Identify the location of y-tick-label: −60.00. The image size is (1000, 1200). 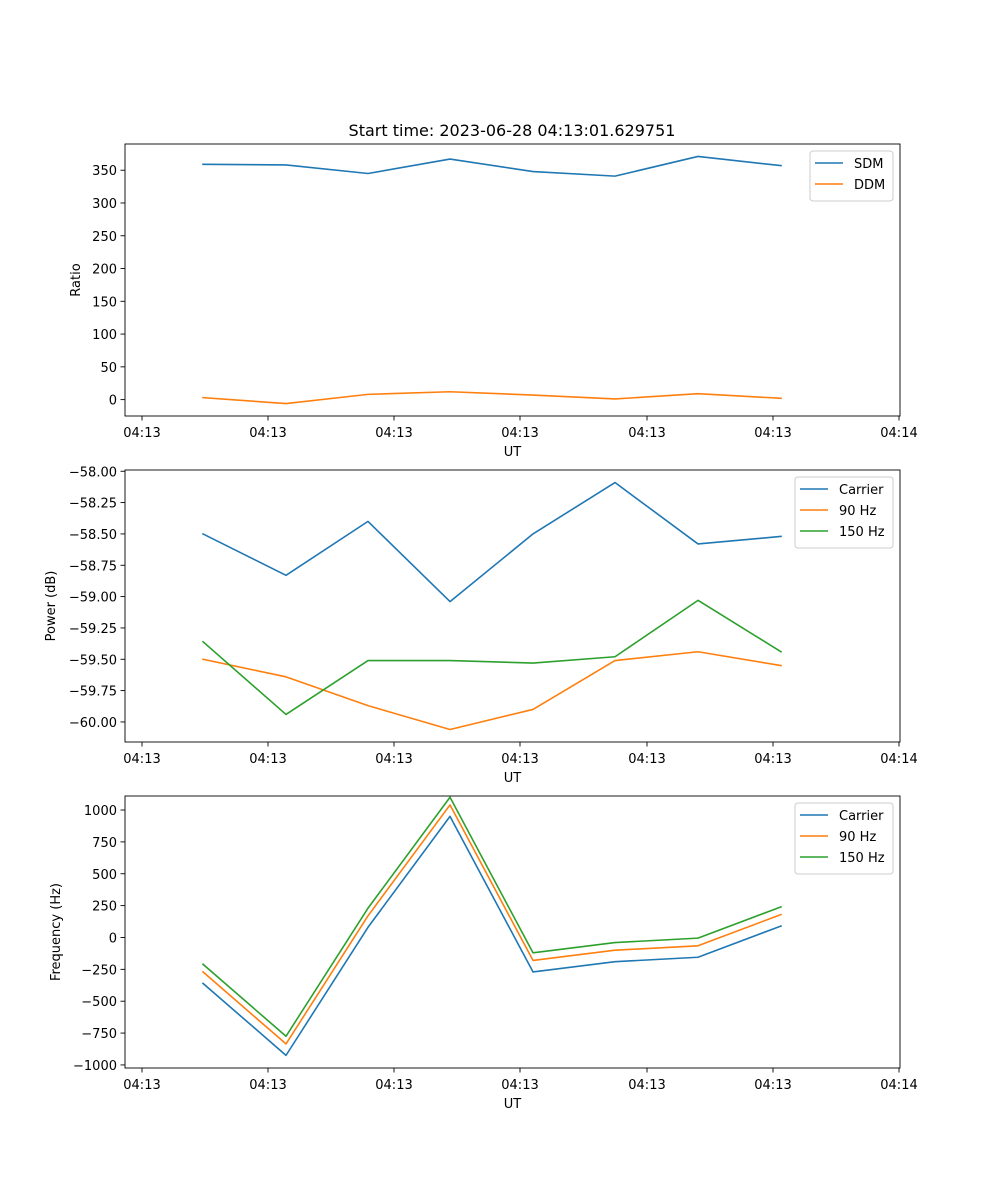
(93, 723).